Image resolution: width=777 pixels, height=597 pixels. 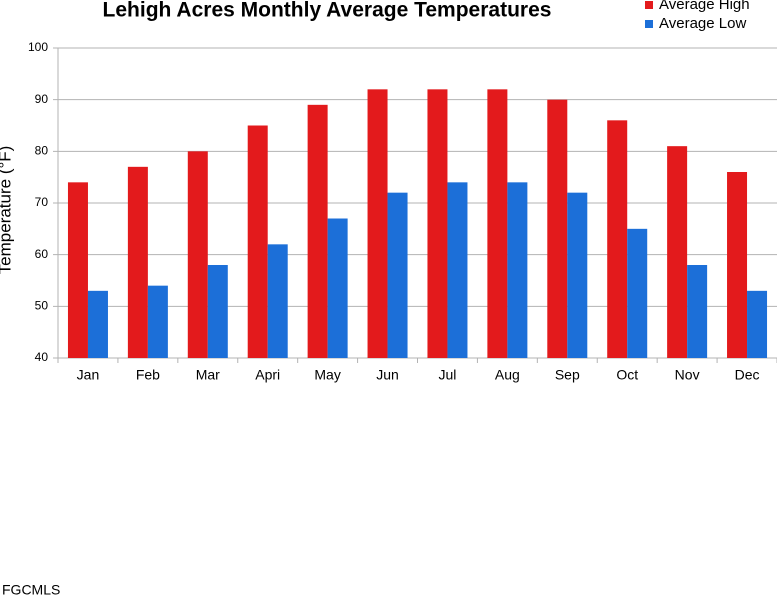 What do you see at coordinates (42, 202) in the screenshot?
I see `y-tick-label: 70` at bounding box center [42, 202].